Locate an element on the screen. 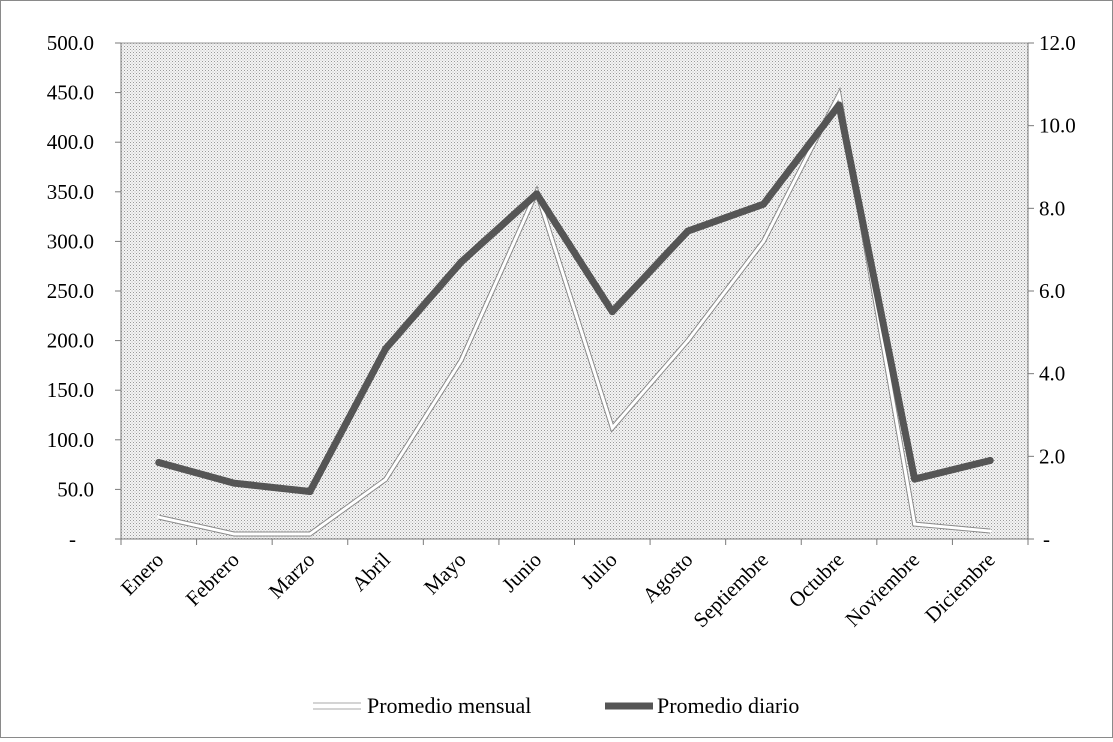 The image size is (1113, 742). y-left-tick-label: 250.0 is located at coordinates (70, 291).